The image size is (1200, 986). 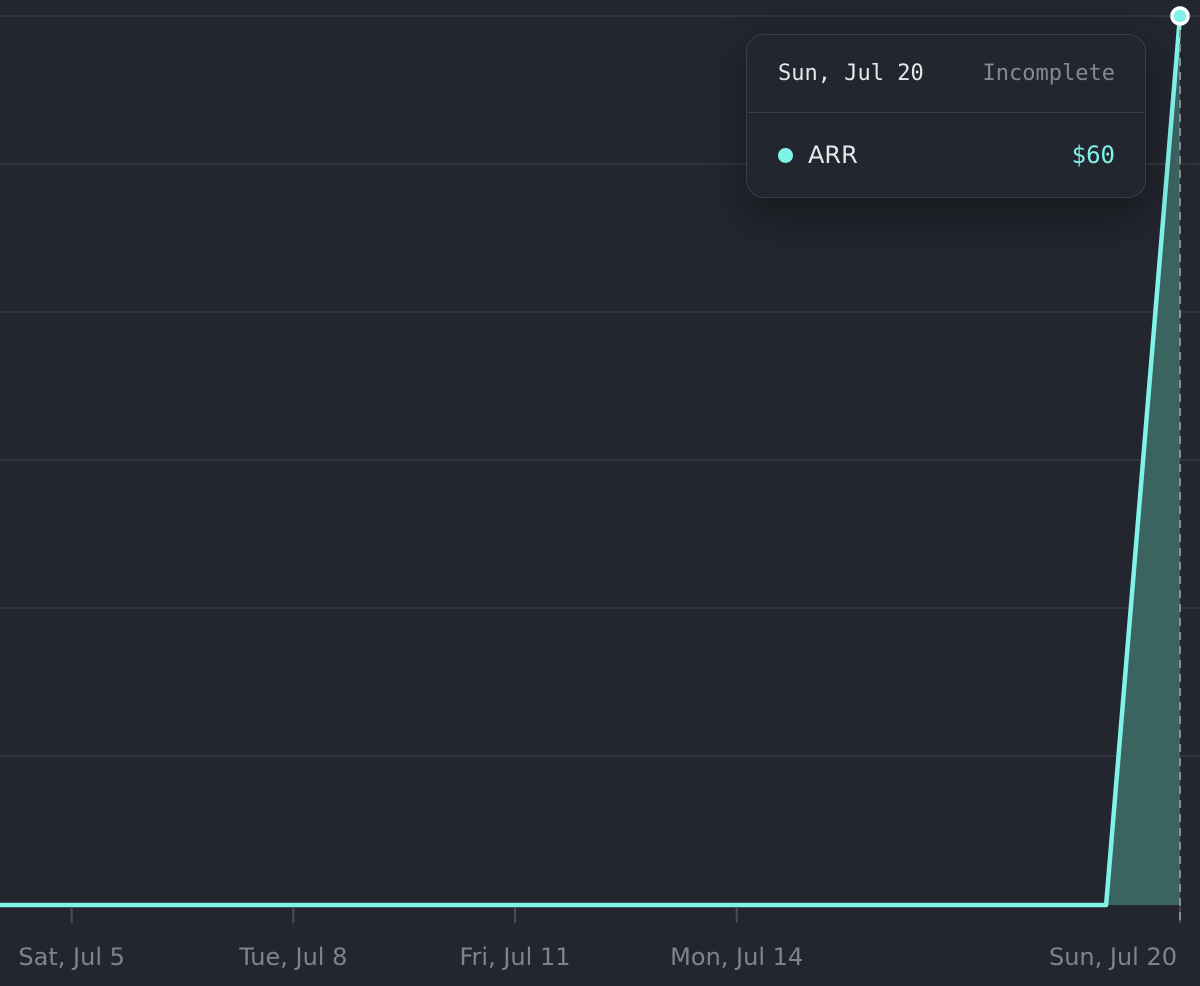 What do you see at coordinates (833, 155) in the screenshot?
I see `tooltip-series-name: ARR` at bounding box center [833, 155].